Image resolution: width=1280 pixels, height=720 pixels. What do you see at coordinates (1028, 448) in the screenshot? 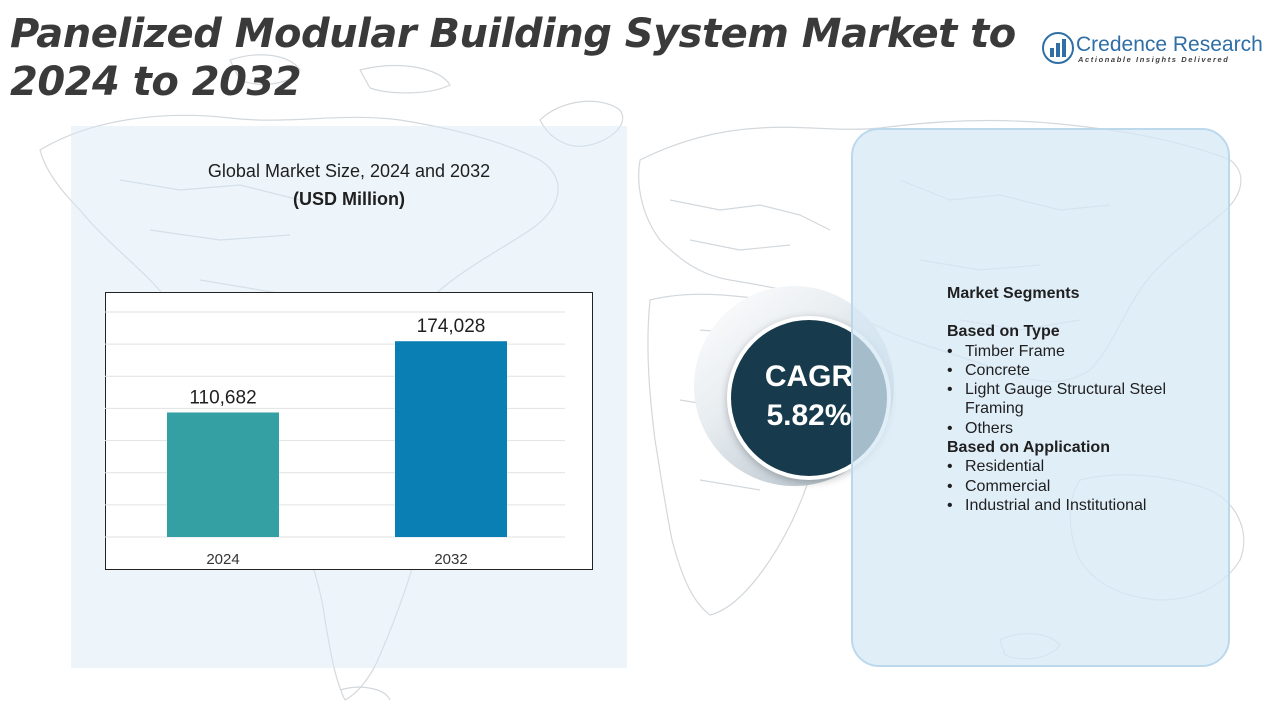
I see `segment-heading-application: Based on Application` at bounding box center [1028, 448].